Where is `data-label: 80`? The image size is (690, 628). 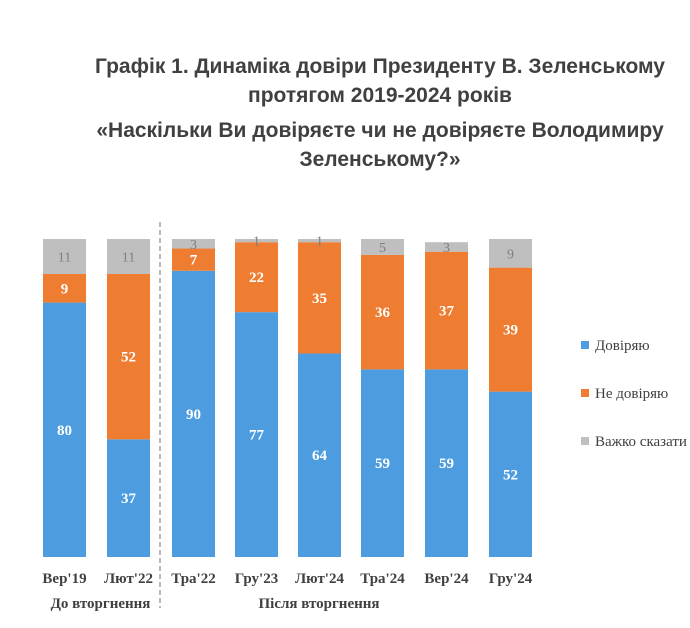 data-label: 80 is located at coordinates (64, 431).